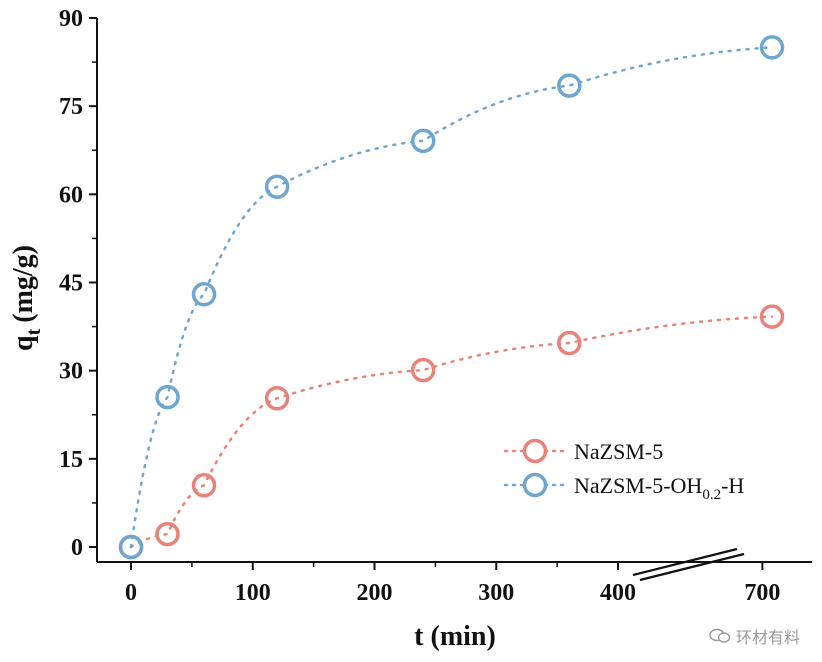 This screenshot has width=822, height=662. I want to click on legend-label-main: NaZSM-5-OH, so click(638, 485).